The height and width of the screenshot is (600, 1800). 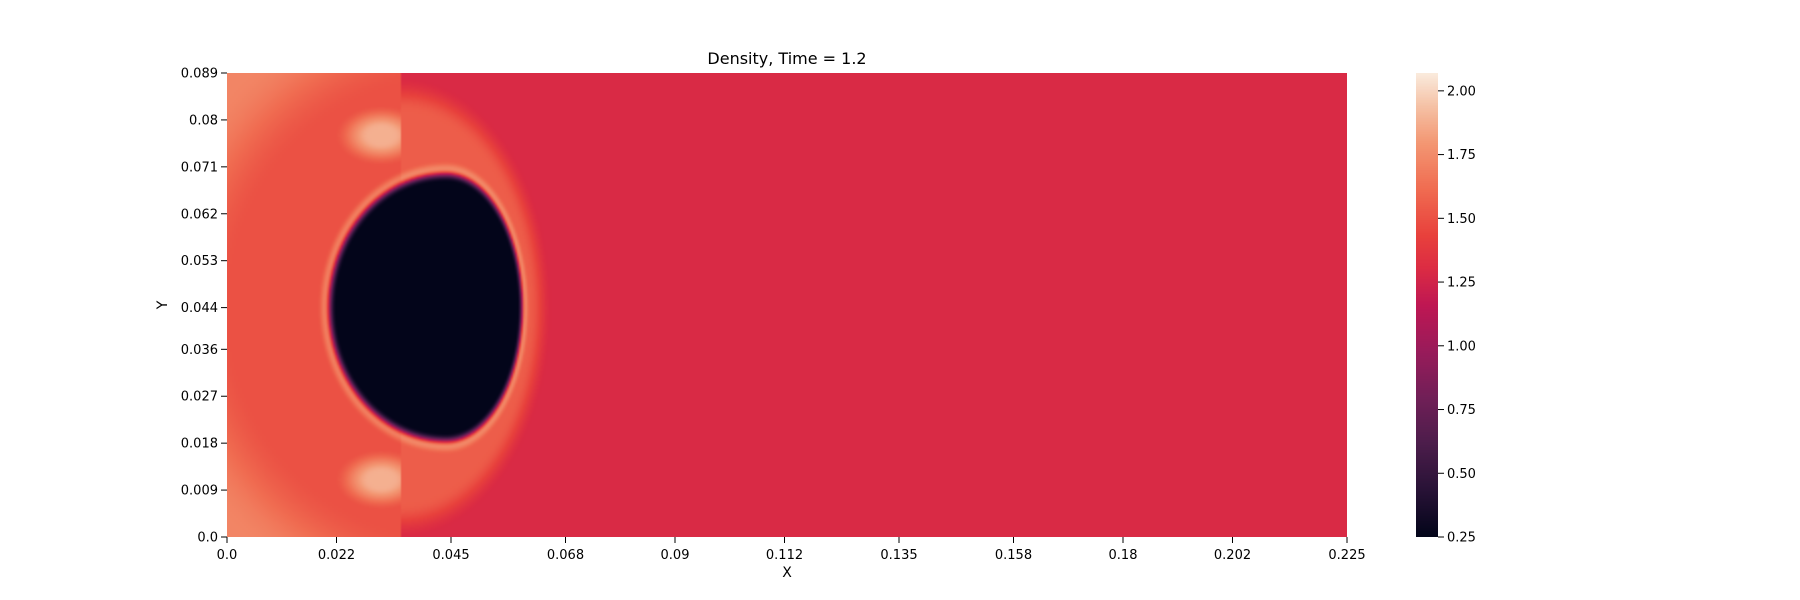 I want to click on x-tick-label: 0.202, so click(x=1232, y=555).